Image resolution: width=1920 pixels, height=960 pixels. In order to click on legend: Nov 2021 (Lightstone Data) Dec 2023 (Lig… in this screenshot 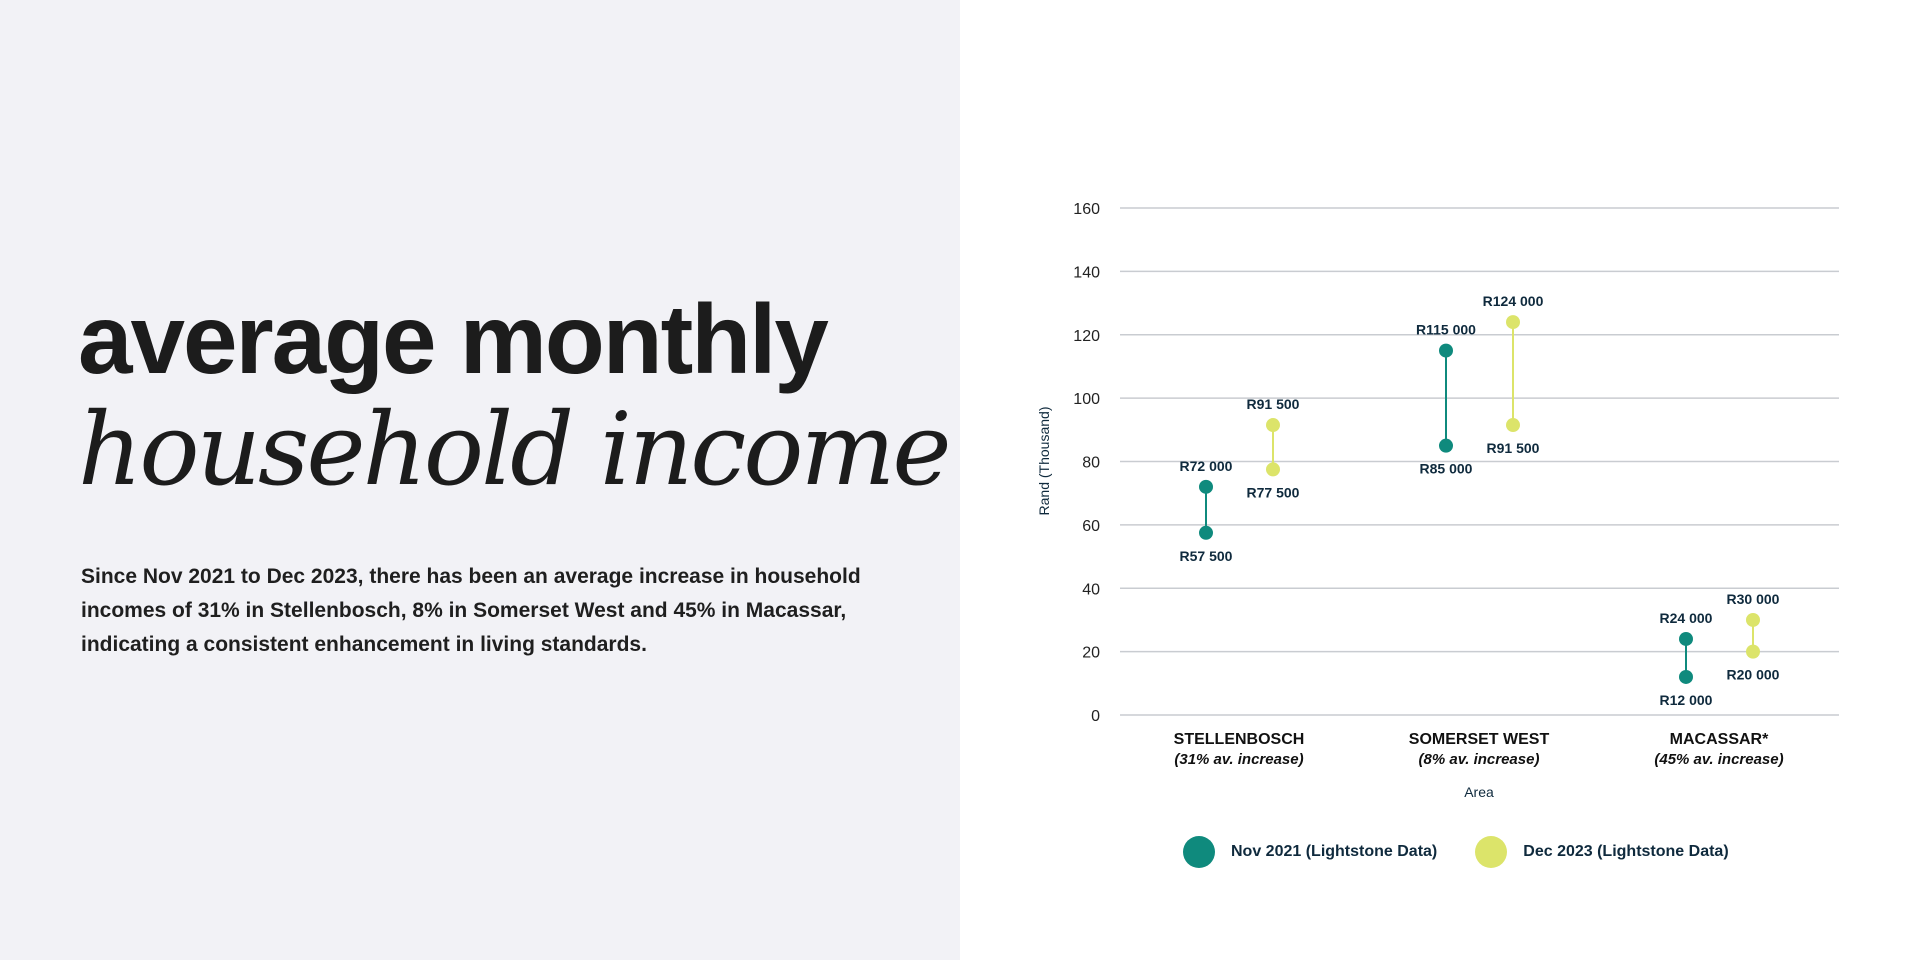, I will do `click(1475, 852)`.